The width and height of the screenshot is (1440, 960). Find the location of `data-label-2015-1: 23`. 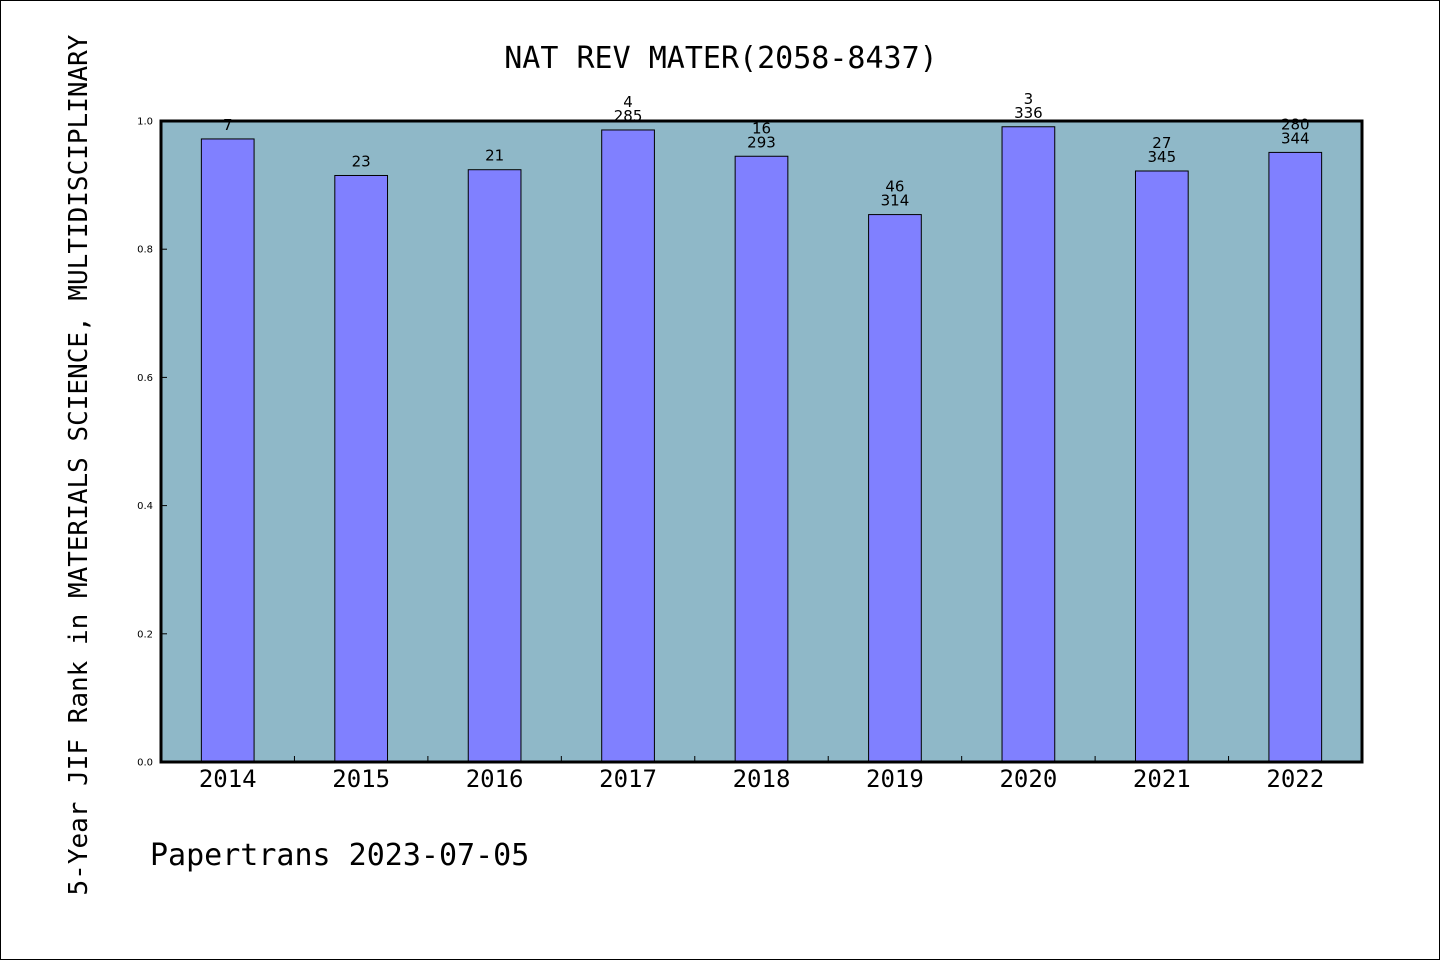

data-label-2015-1: 23 is located at coordinates (361, 161).